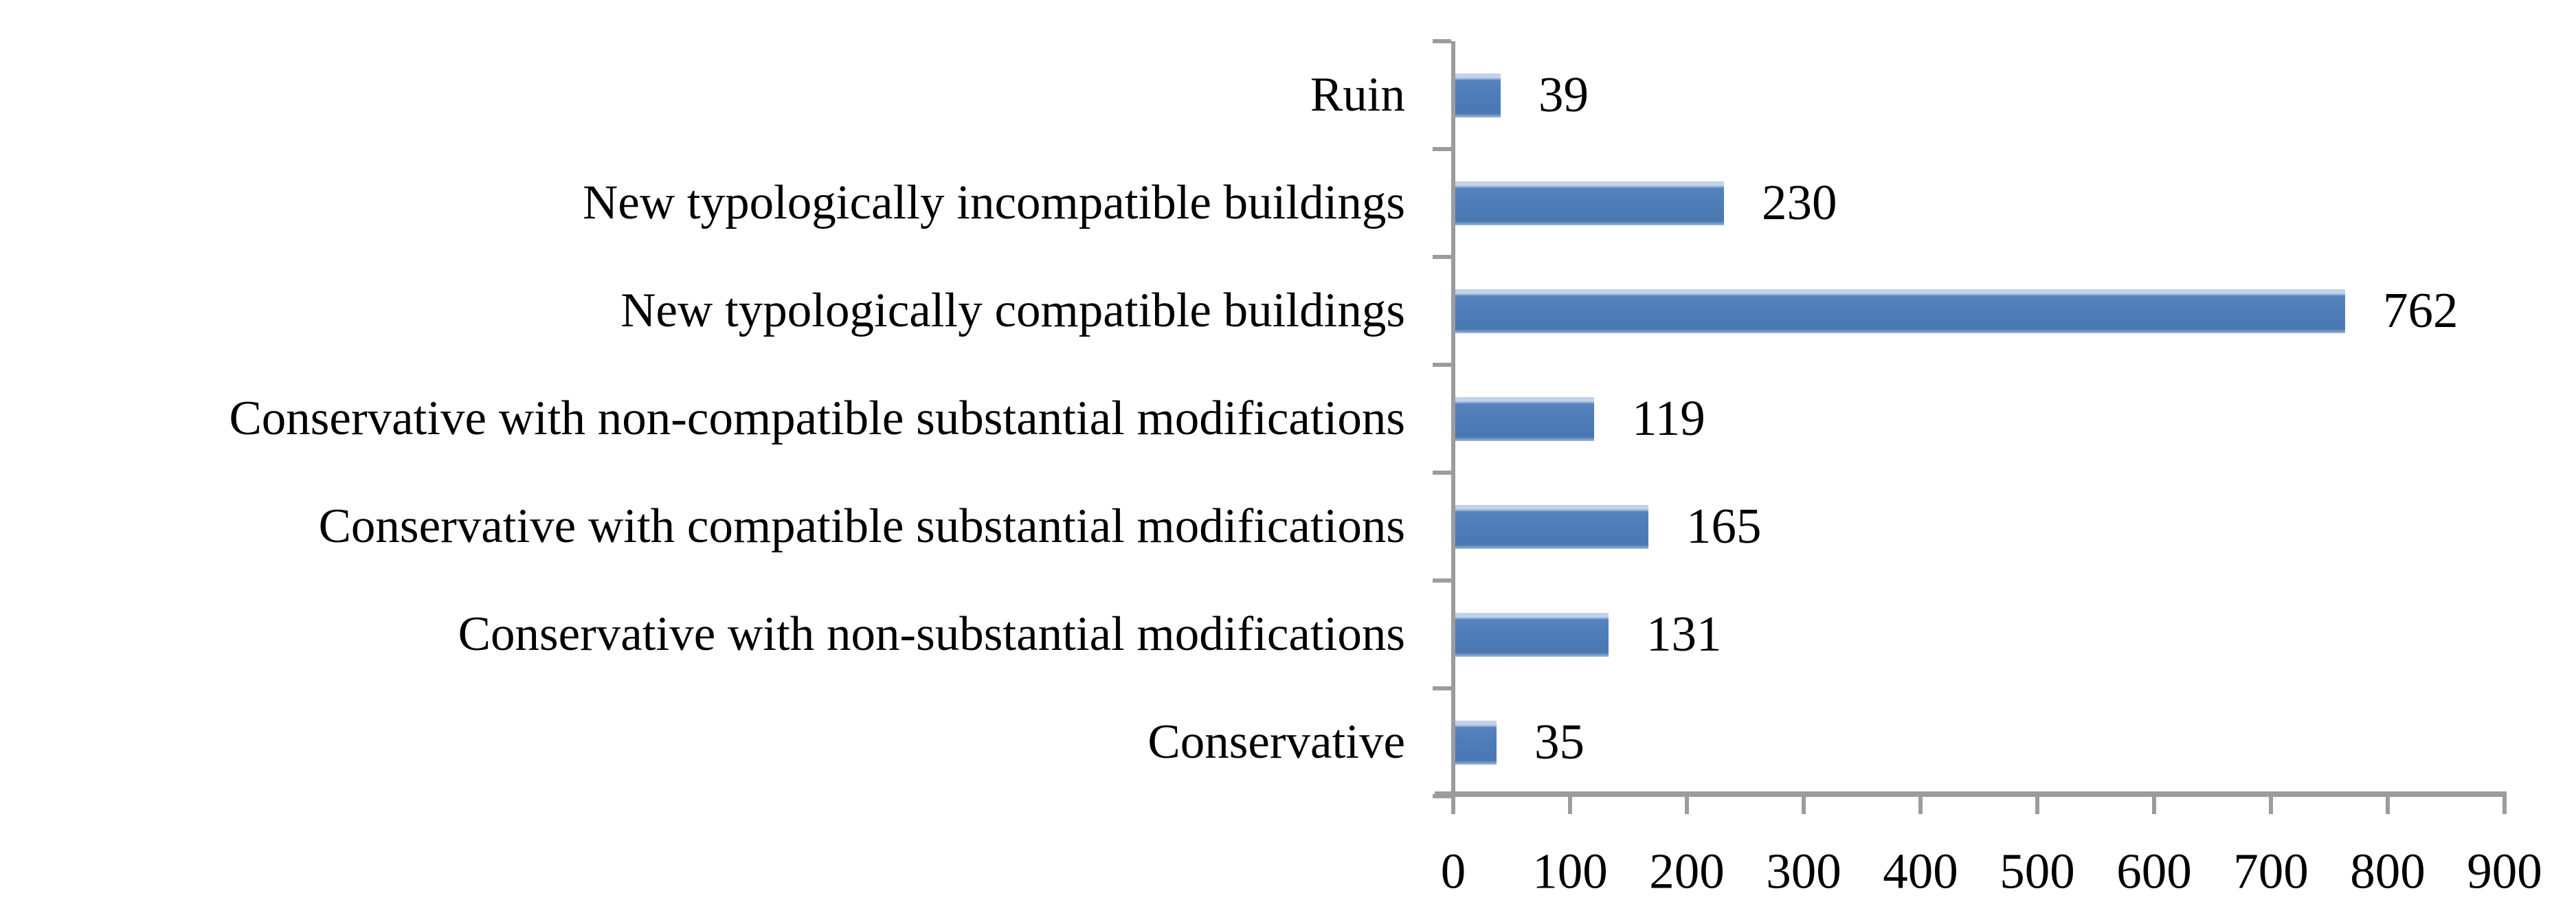 This screenshot has height=924, width=2576. Describe the element at coordinates (1920, 871) in the screenshot. I see `x-axis-tick-label: 400` at that location.